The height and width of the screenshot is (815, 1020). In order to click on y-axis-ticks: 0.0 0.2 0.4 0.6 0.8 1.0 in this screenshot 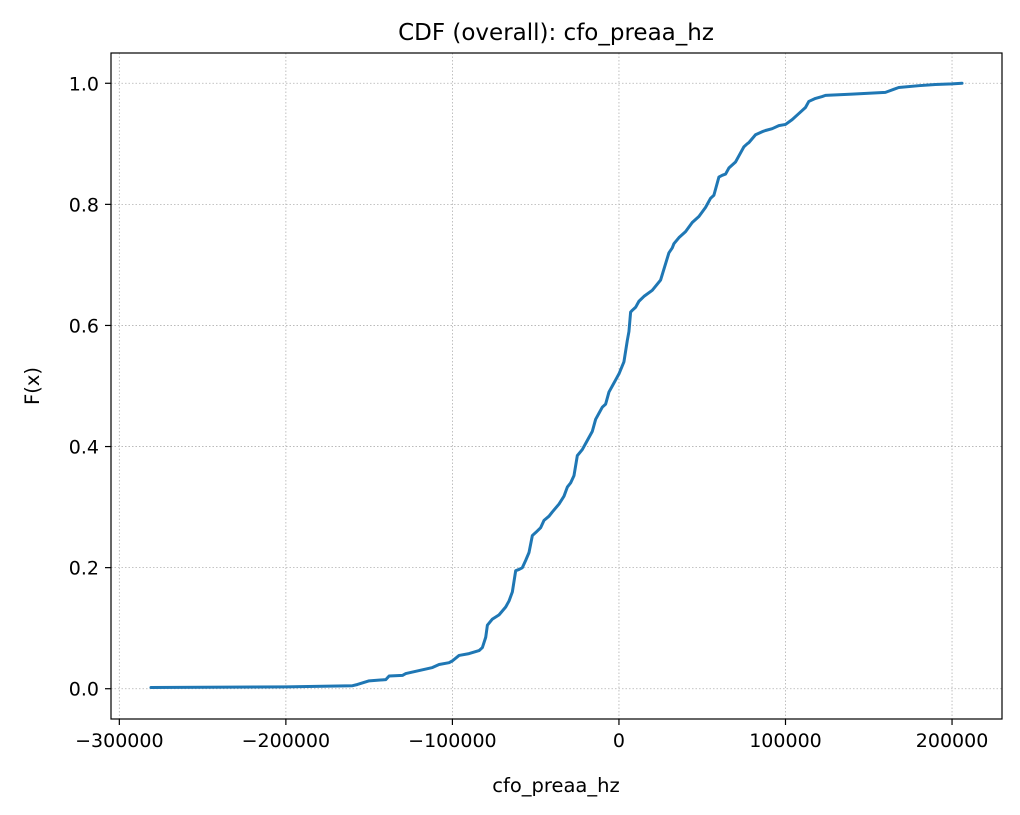, I will do `click(90, 387)`.